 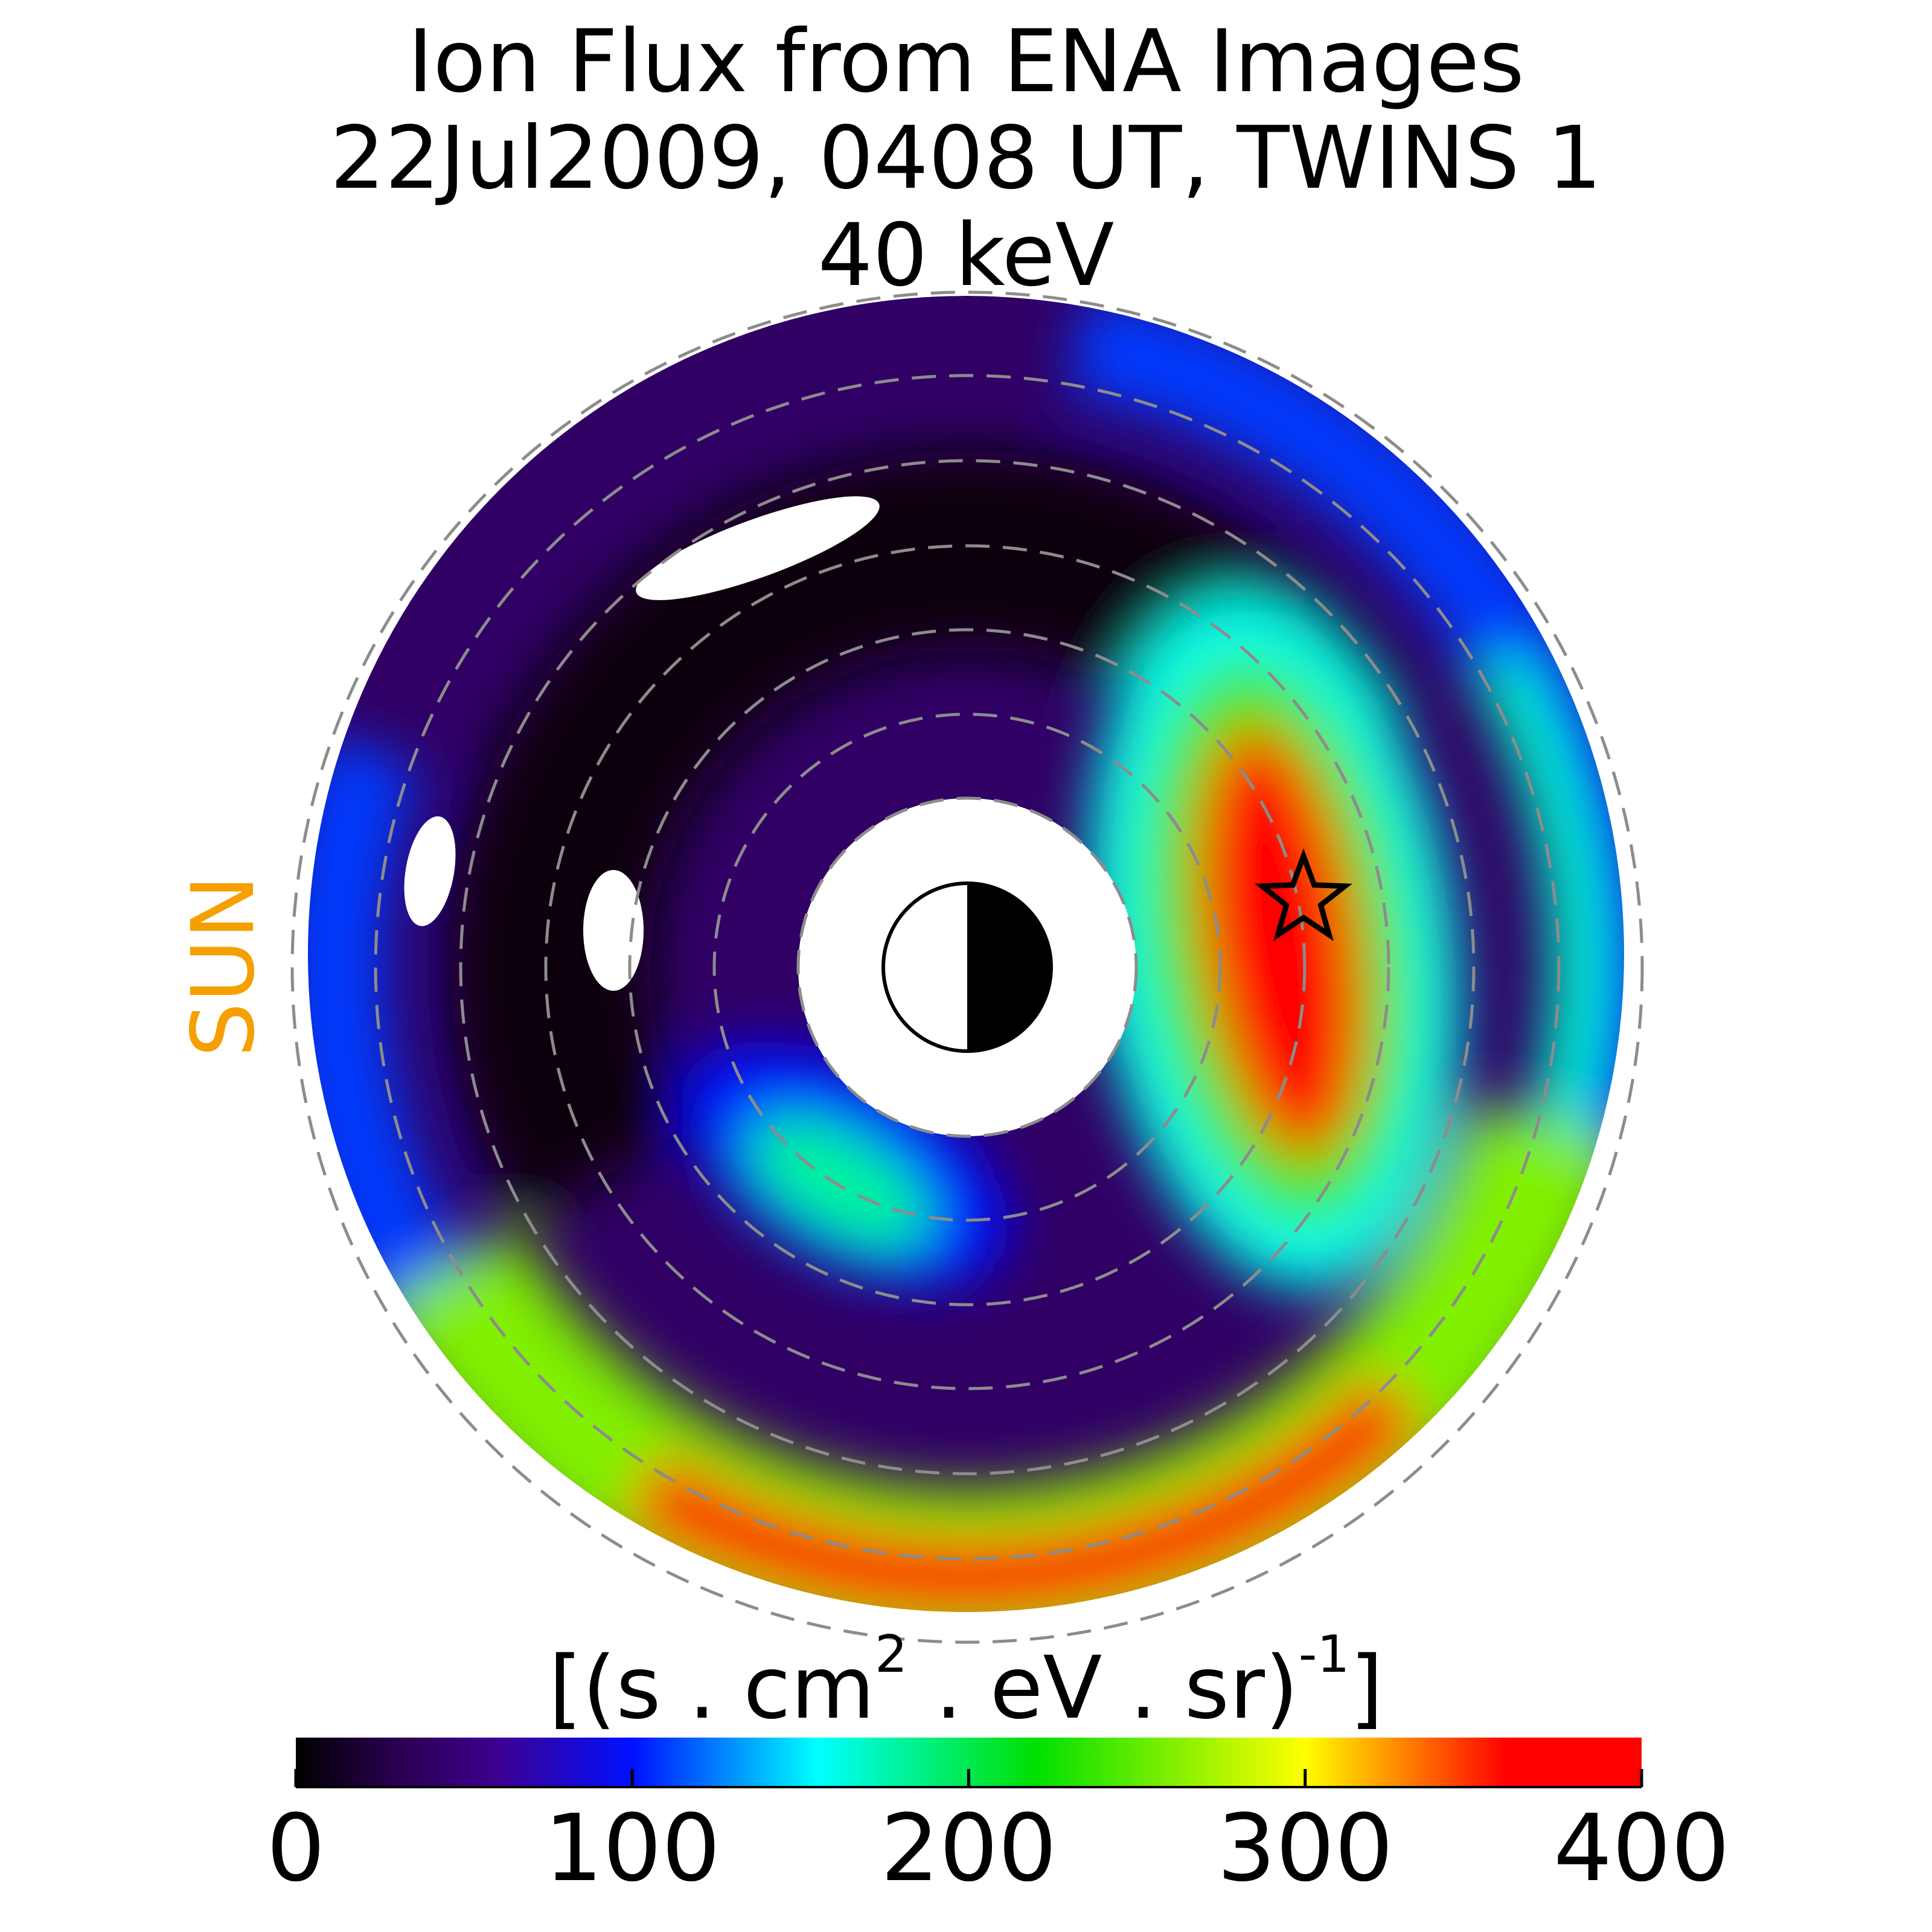 What do you see at coordinates (968, 1849) in the screenshot?
I see `colorbar-tick-label: 200` at bounding box center [968, 1849].